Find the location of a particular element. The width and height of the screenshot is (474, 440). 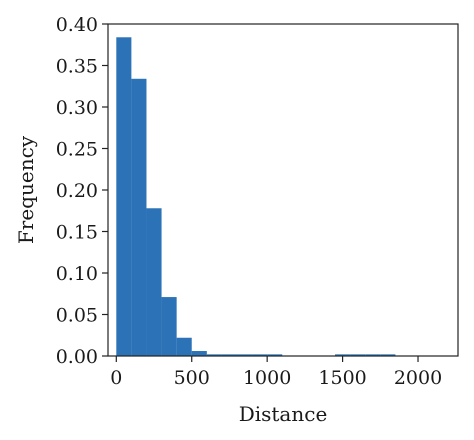

y-tick-label: 0.10 is located at coordinates (77, 274).